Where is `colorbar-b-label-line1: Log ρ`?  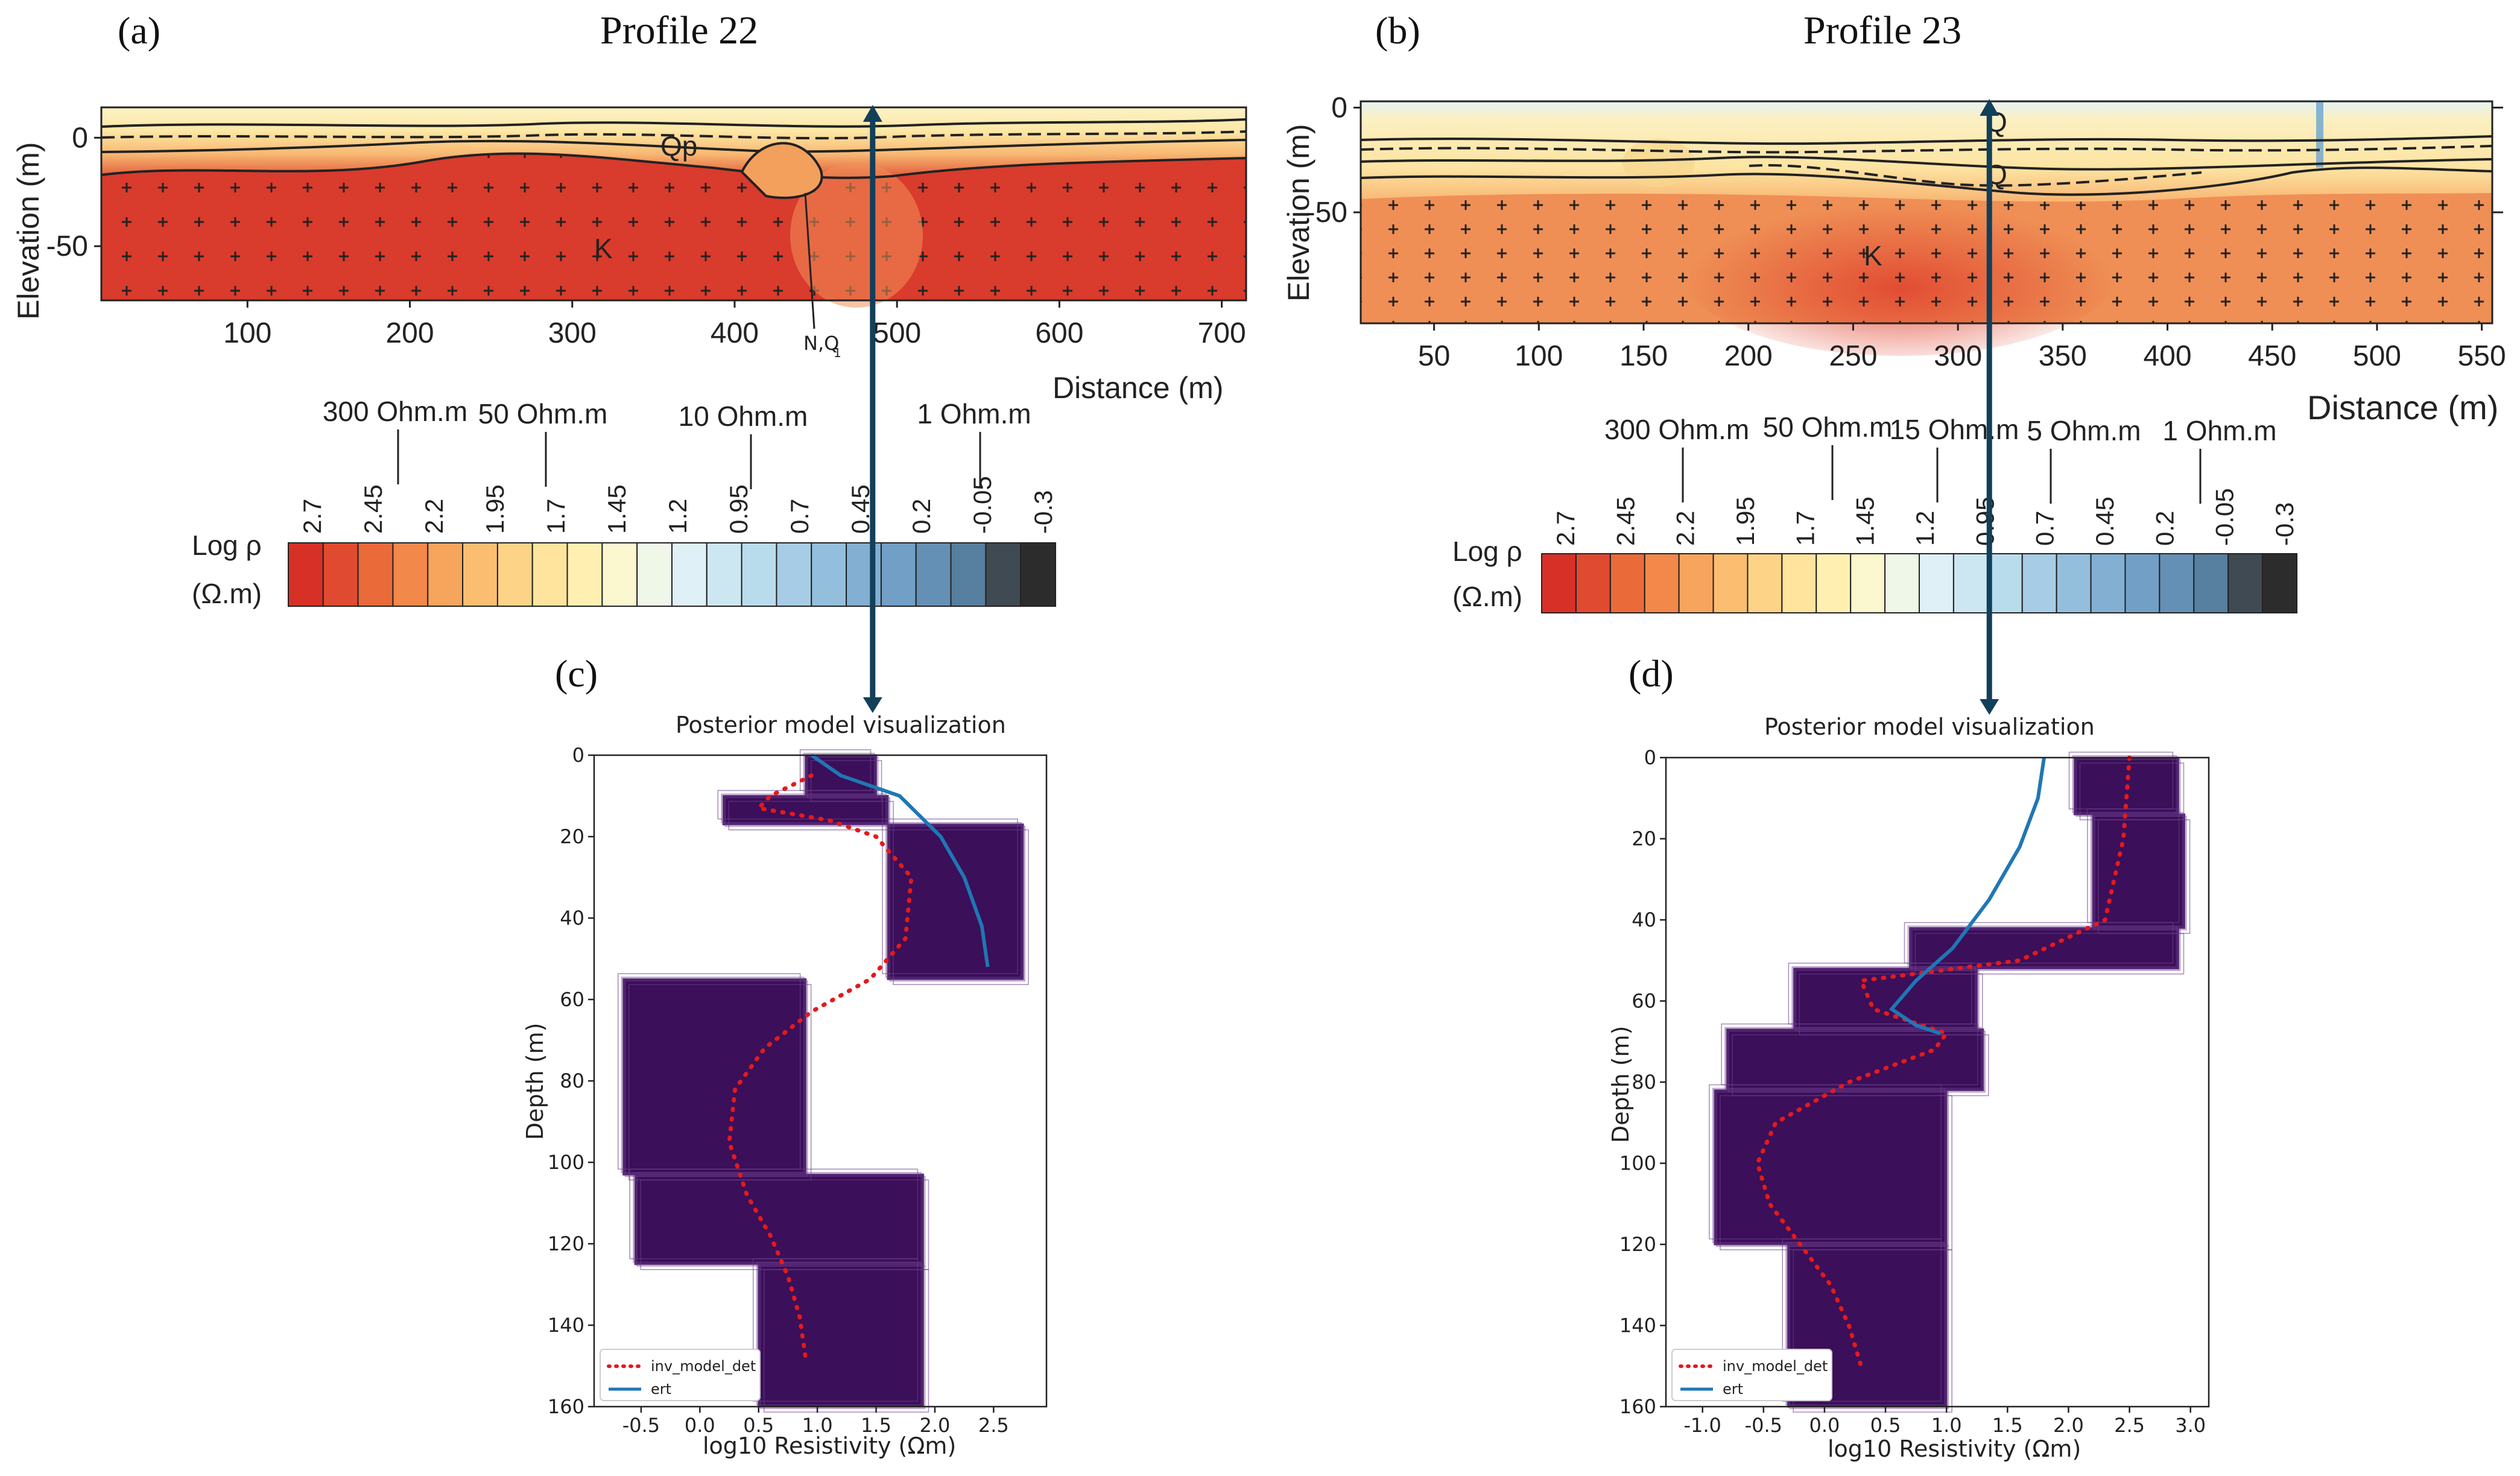
colorbar-b-label-line1: Log ρ is located at coordinates (1487, 551).